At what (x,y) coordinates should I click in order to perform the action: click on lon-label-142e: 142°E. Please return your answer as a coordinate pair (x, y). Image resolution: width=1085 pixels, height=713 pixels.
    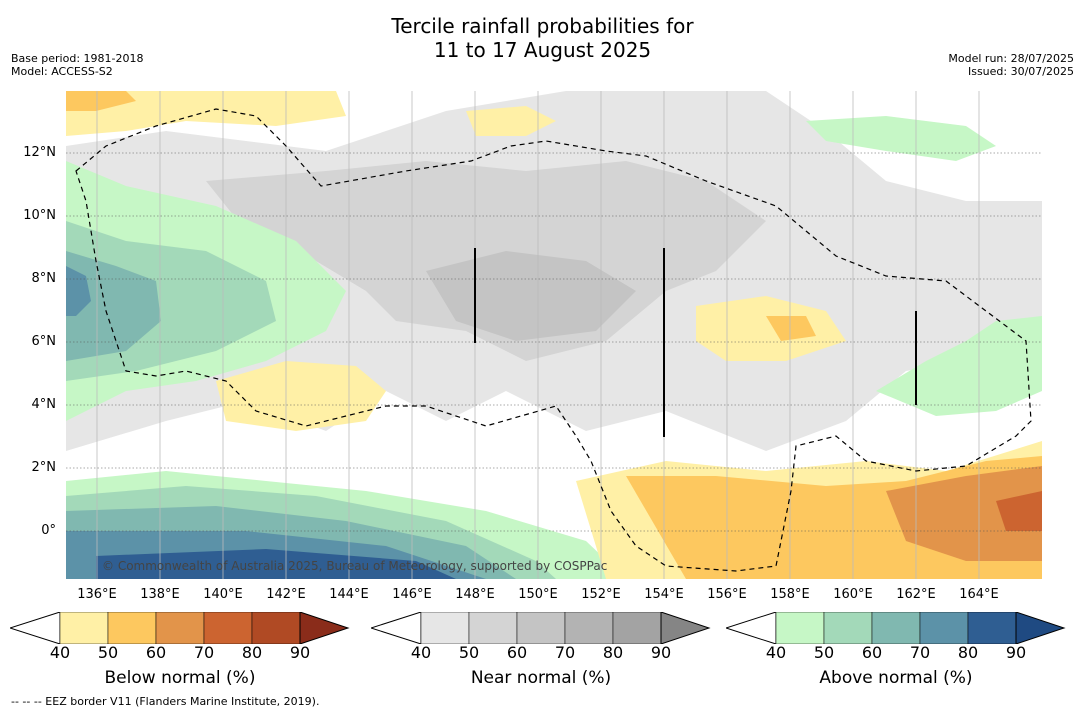
    Looking at the image, I should click on (286, 594).